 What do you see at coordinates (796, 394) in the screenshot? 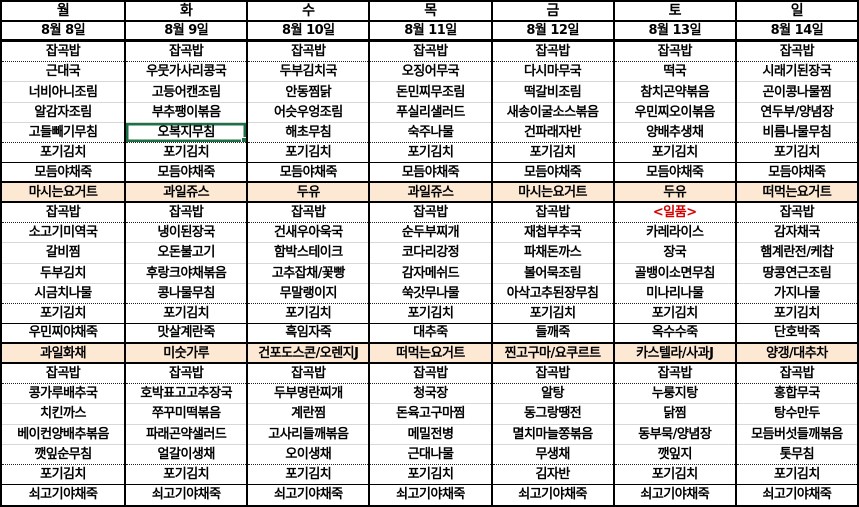
I see `menu-cell: 홍합무국` at bounding box center [796, 394].